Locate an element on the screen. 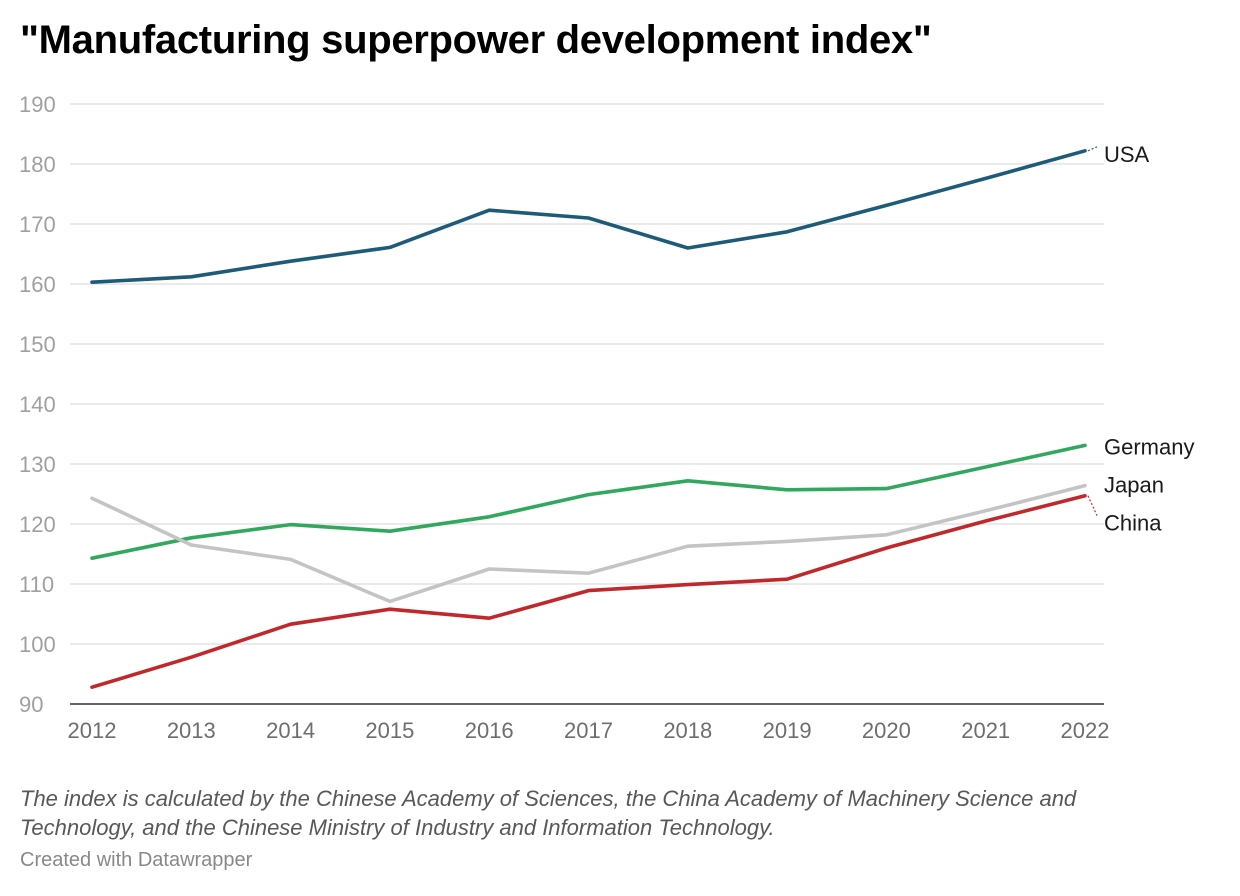 This screenshot has height=896, width=1240. y-tick-label: 110 is located at coordinates (36, 584).